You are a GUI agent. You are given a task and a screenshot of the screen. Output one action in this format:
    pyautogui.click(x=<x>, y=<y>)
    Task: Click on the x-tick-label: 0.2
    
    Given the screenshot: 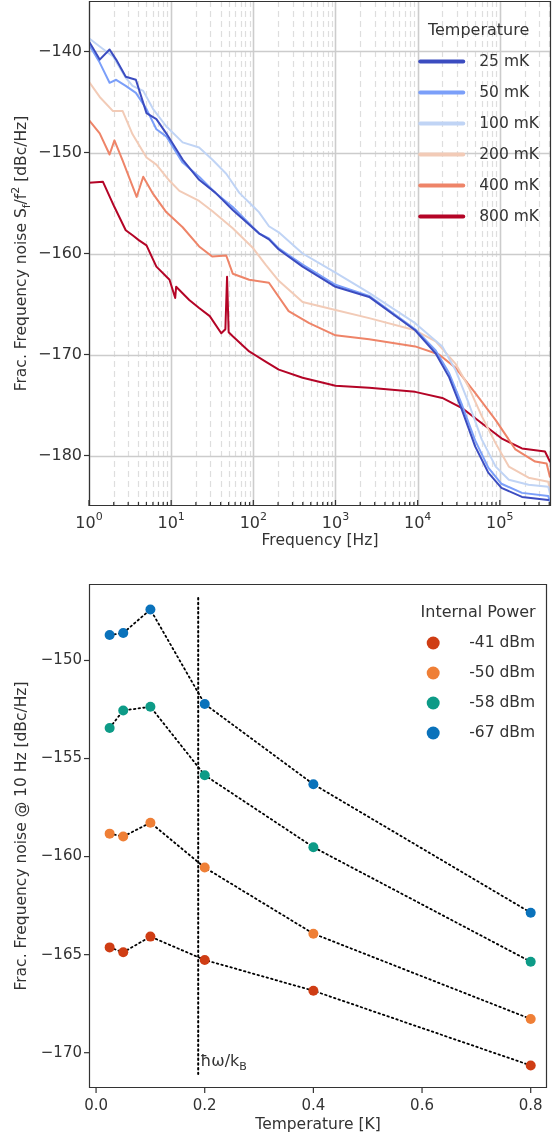 What is the action you would take?
    pyautogui.click(x=204, y=1104)
    